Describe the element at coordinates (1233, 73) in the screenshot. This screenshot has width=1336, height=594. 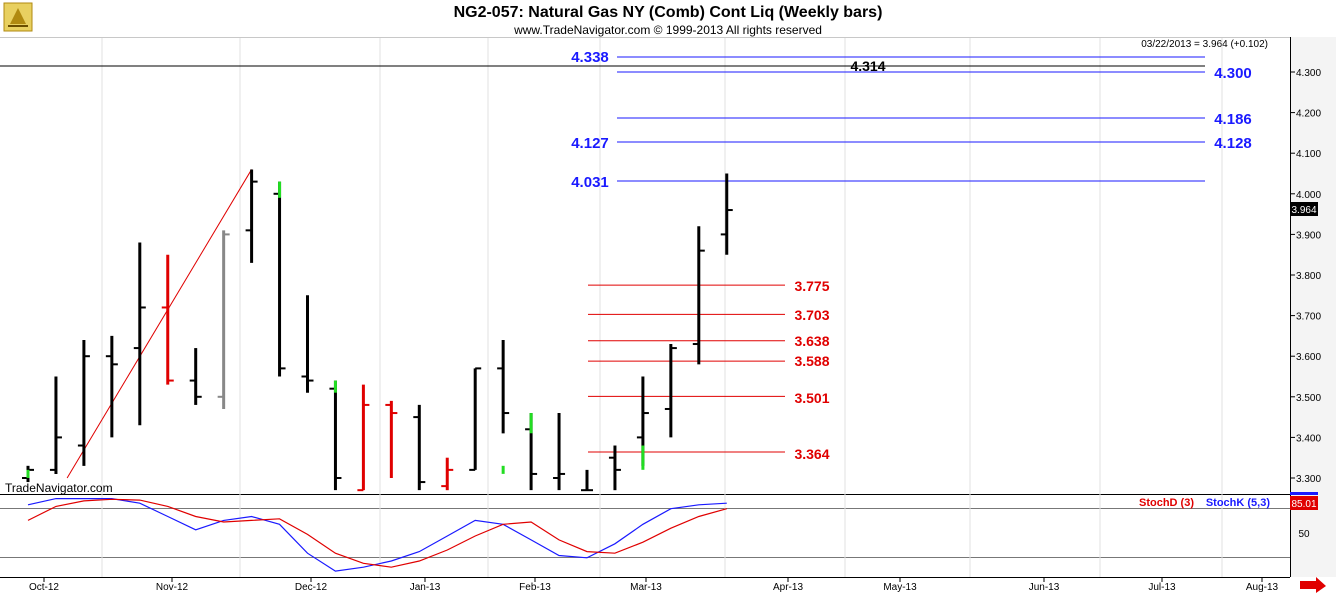
I see `level-label: 4.300` at that location.